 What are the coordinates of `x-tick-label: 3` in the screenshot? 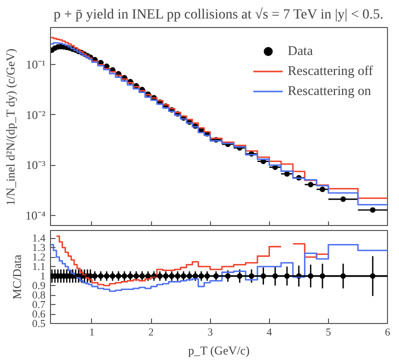 It's located at (210, 333).